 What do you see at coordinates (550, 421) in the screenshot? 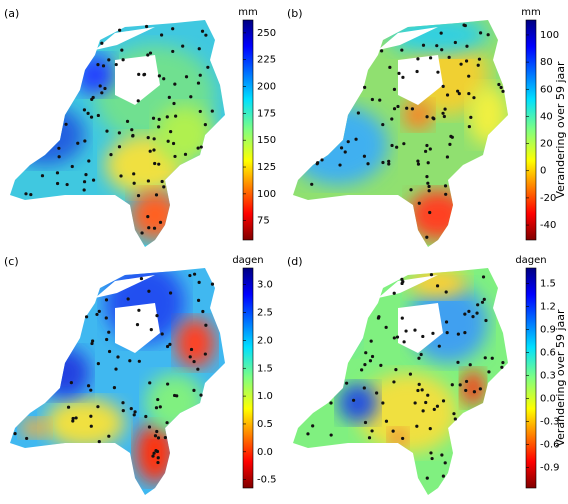
I see `colorbar-tick-label: -0.3` at bounding box center [550, 421].